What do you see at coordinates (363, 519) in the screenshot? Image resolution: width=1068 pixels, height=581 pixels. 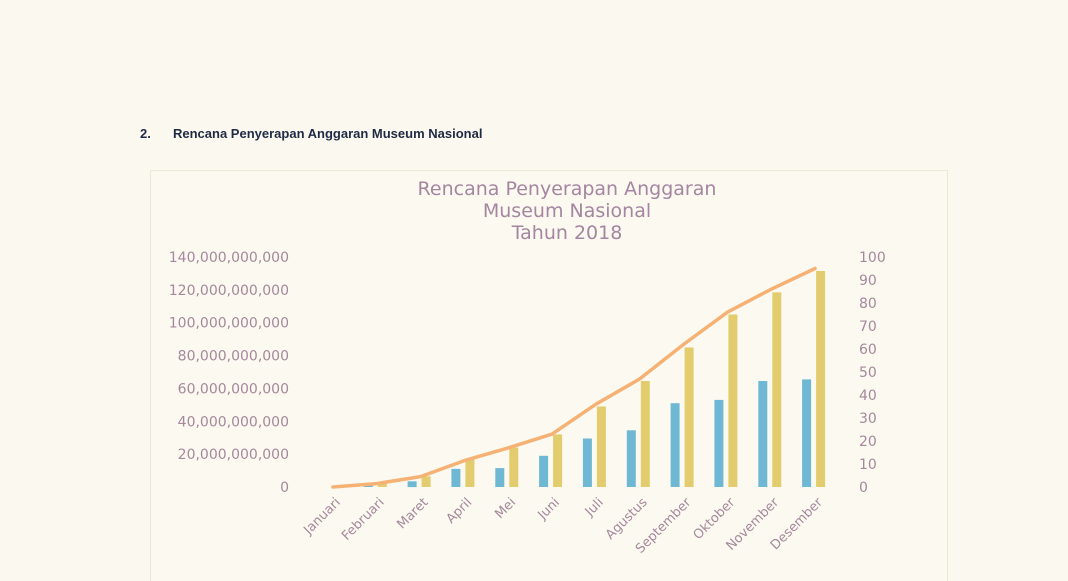 I see `x-tick-label: Februari` at bounding box center [363, 519].